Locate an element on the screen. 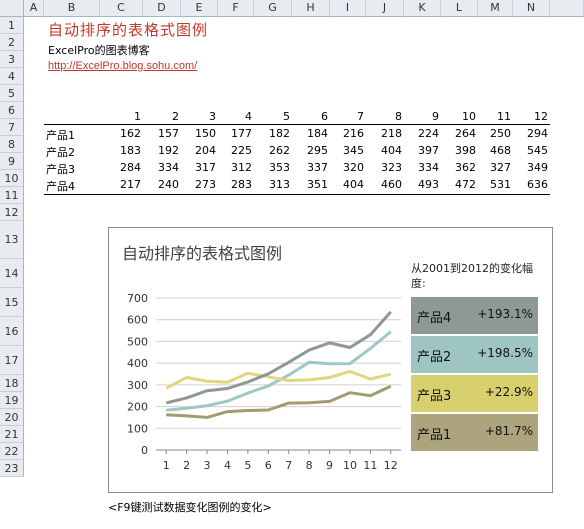 Image resolution: width=584 pixels, height=529 pixels. column-header-I: I is located at coordinates (348, 8).